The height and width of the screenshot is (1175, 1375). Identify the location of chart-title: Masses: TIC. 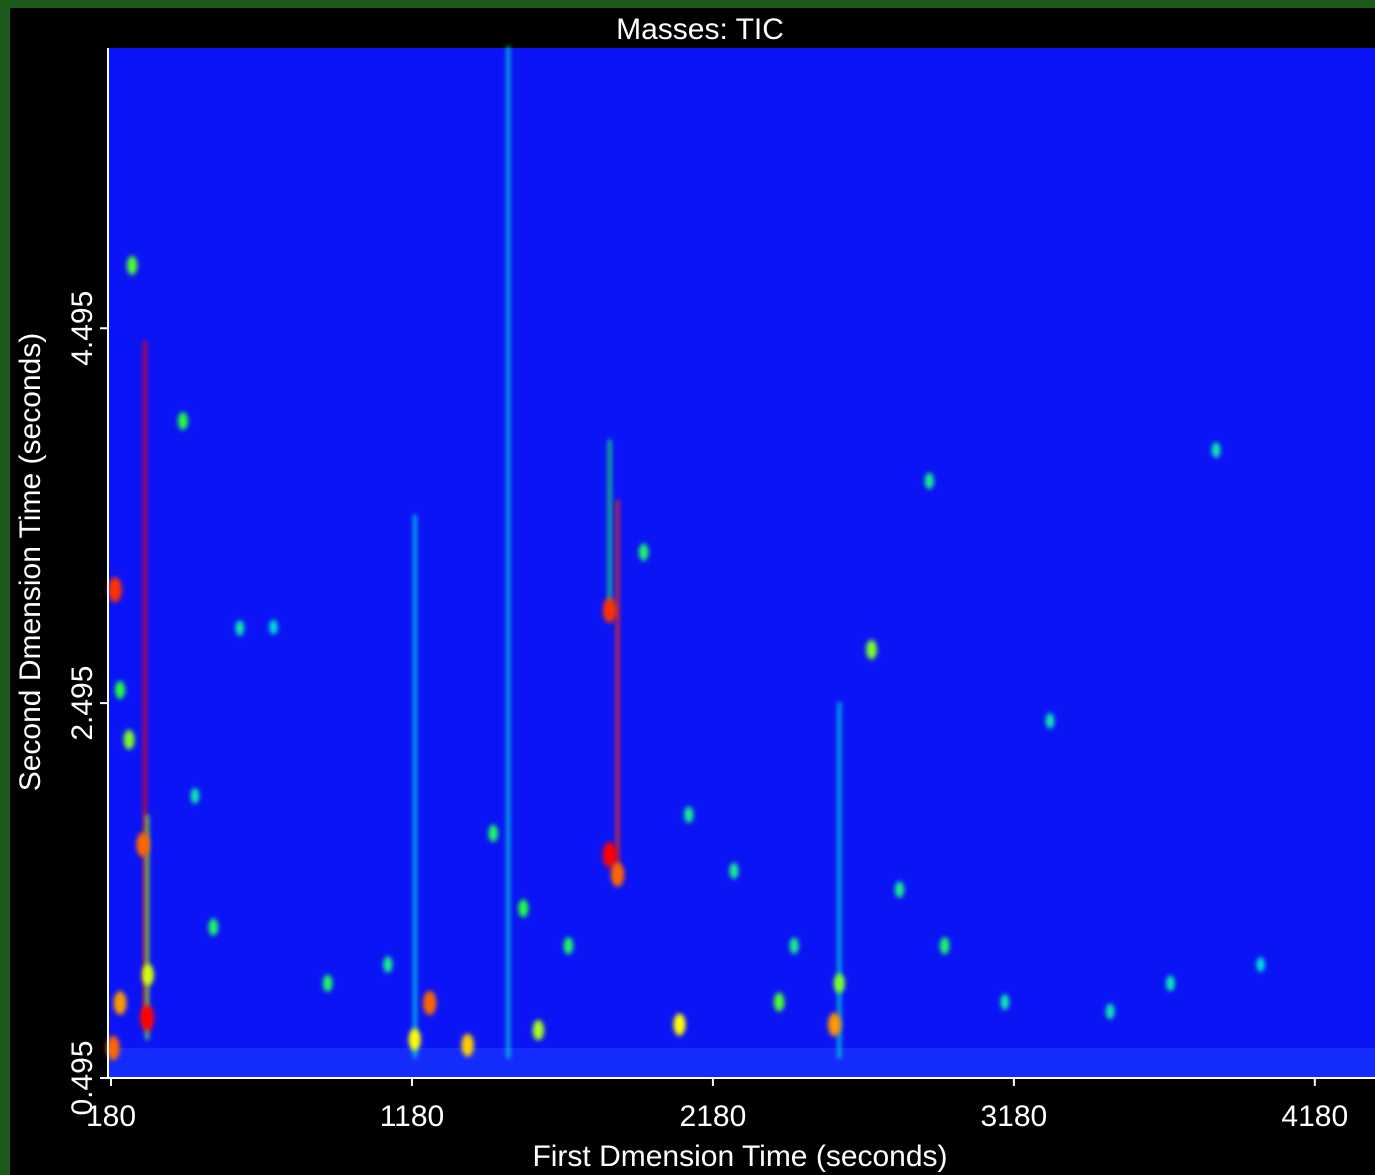
(700, 29).